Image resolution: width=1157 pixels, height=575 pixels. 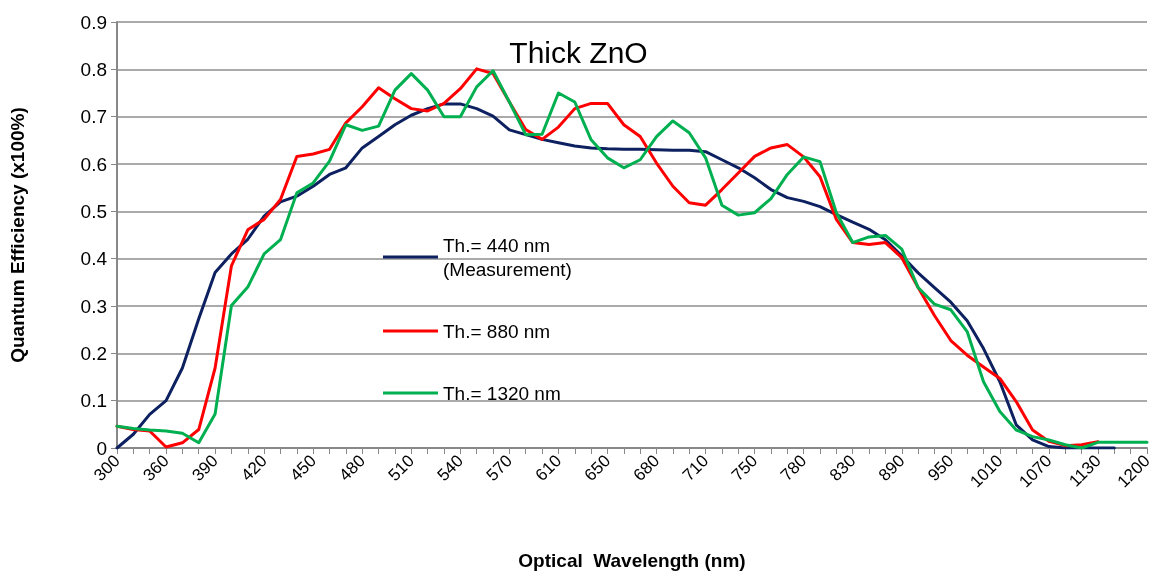 What do you see at coordinates (632, 560) in the screenshot?
I see `x-axis-title: Optical Wavelength (nm)` at bounding box center [632, 560].